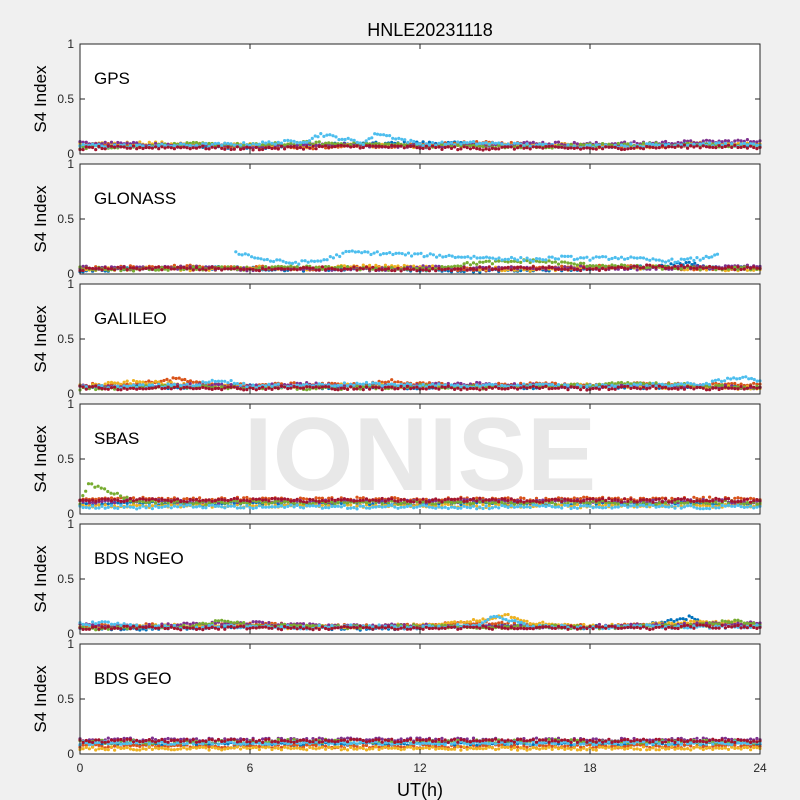  I want to click on y-tick-label: 1, so click(70, 284).